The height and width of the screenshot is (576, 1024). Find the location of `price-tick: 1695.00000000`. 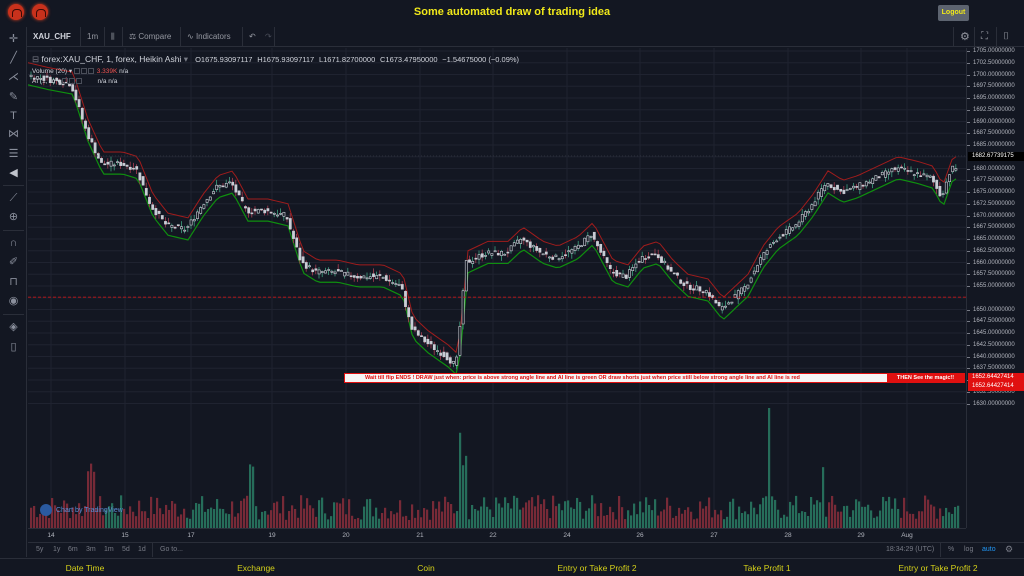

price-tick: 1695.00000000 is located at coordinates (991, 98).